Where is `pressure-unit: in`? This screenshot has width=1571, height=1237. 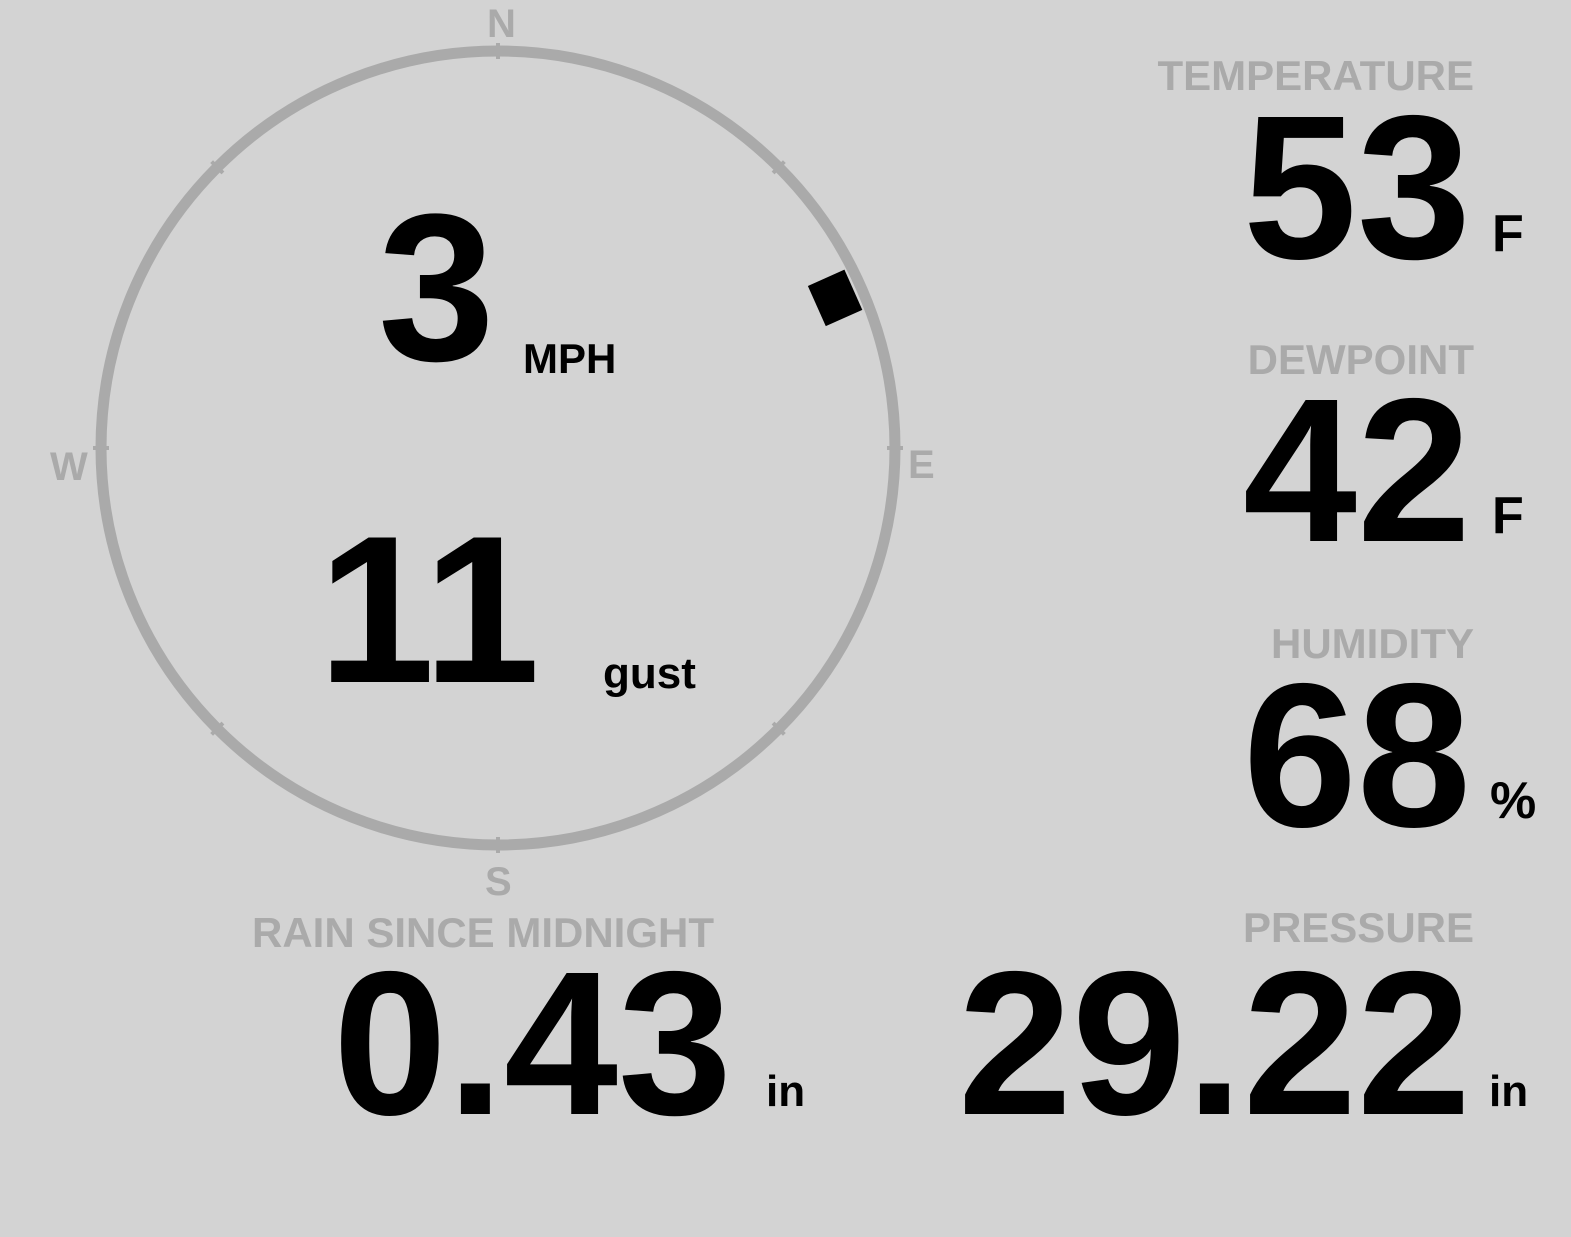
pressure-unit: in is located at coordinates (1509, 1091).